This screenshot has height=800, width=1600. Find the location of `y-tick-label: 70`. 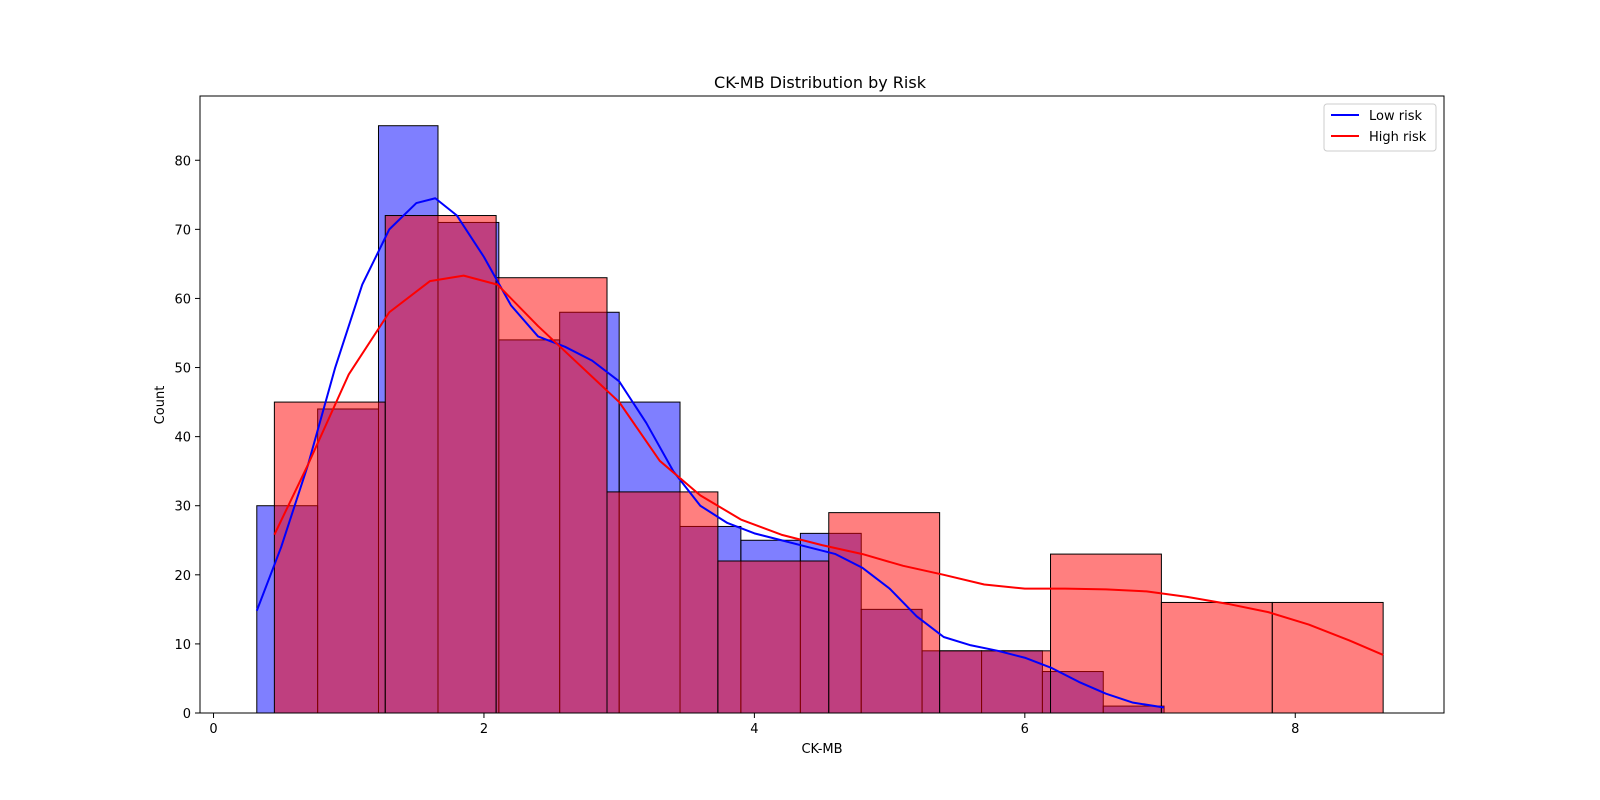

y-tick-label: 70 is located at coordinates (182, 230).